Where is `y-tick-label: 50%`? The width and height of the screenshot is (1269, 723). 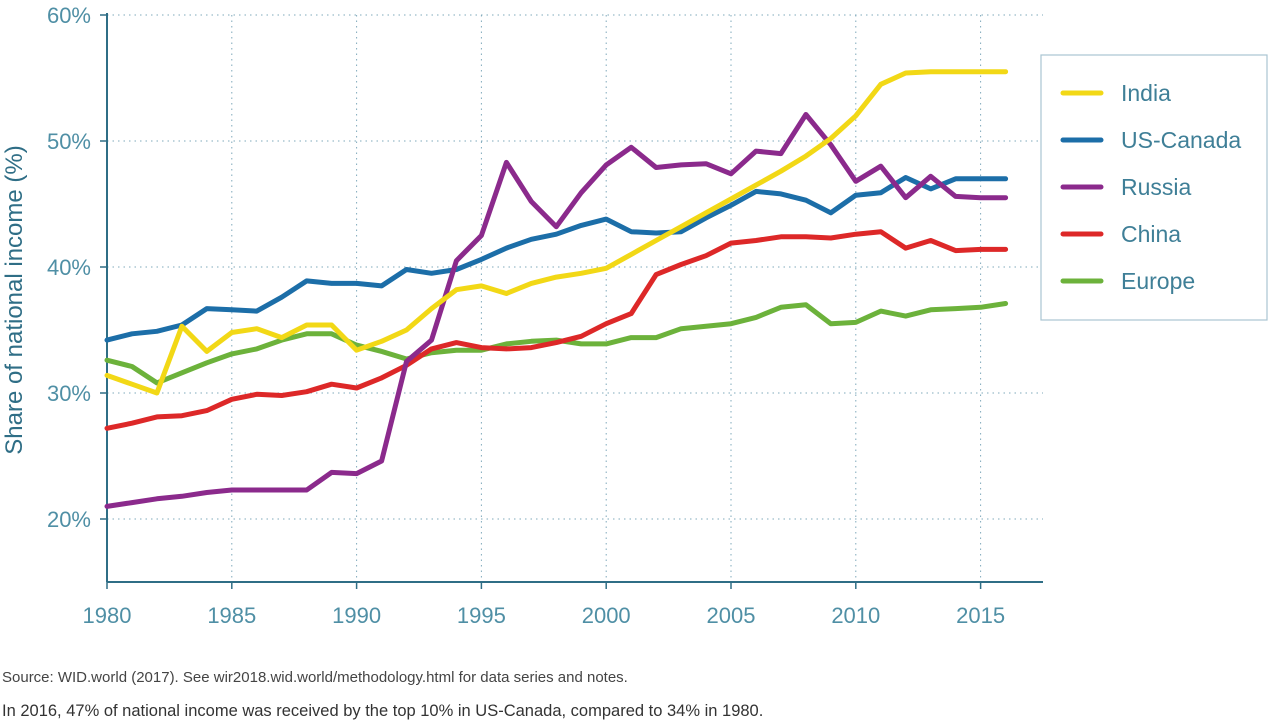
y-tick-label: 50% is located at coordinates (69, 141).